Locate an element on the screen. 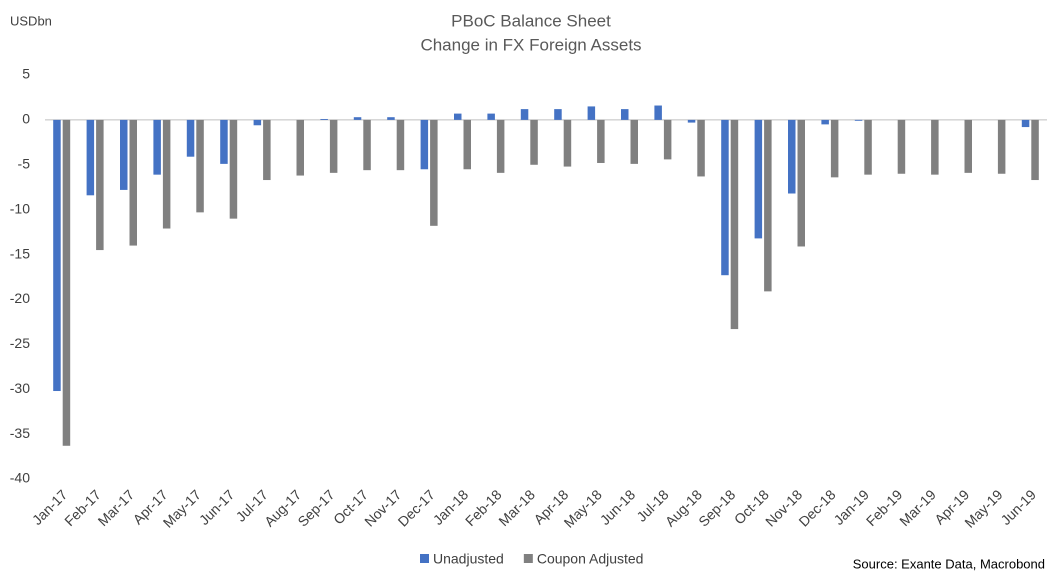  chart-title: PBoC Balance Sheet is located at coordinates (531, 20).